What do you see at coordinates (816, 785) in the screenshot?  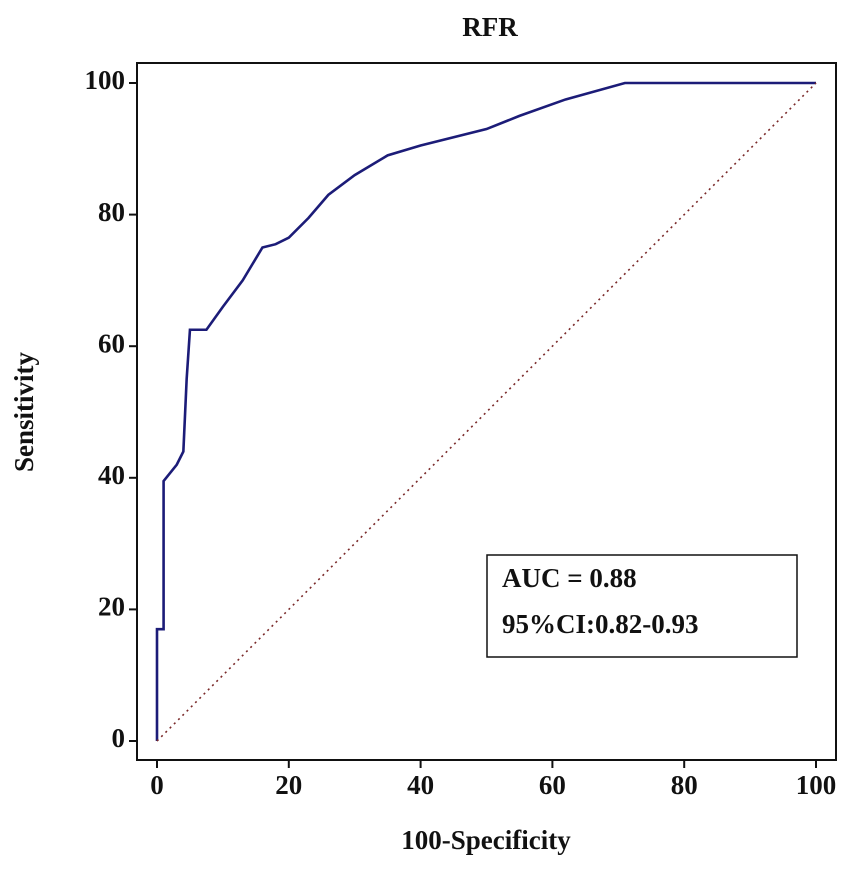 I see `x-tick-label: 100` at bounding box center [816, 785].